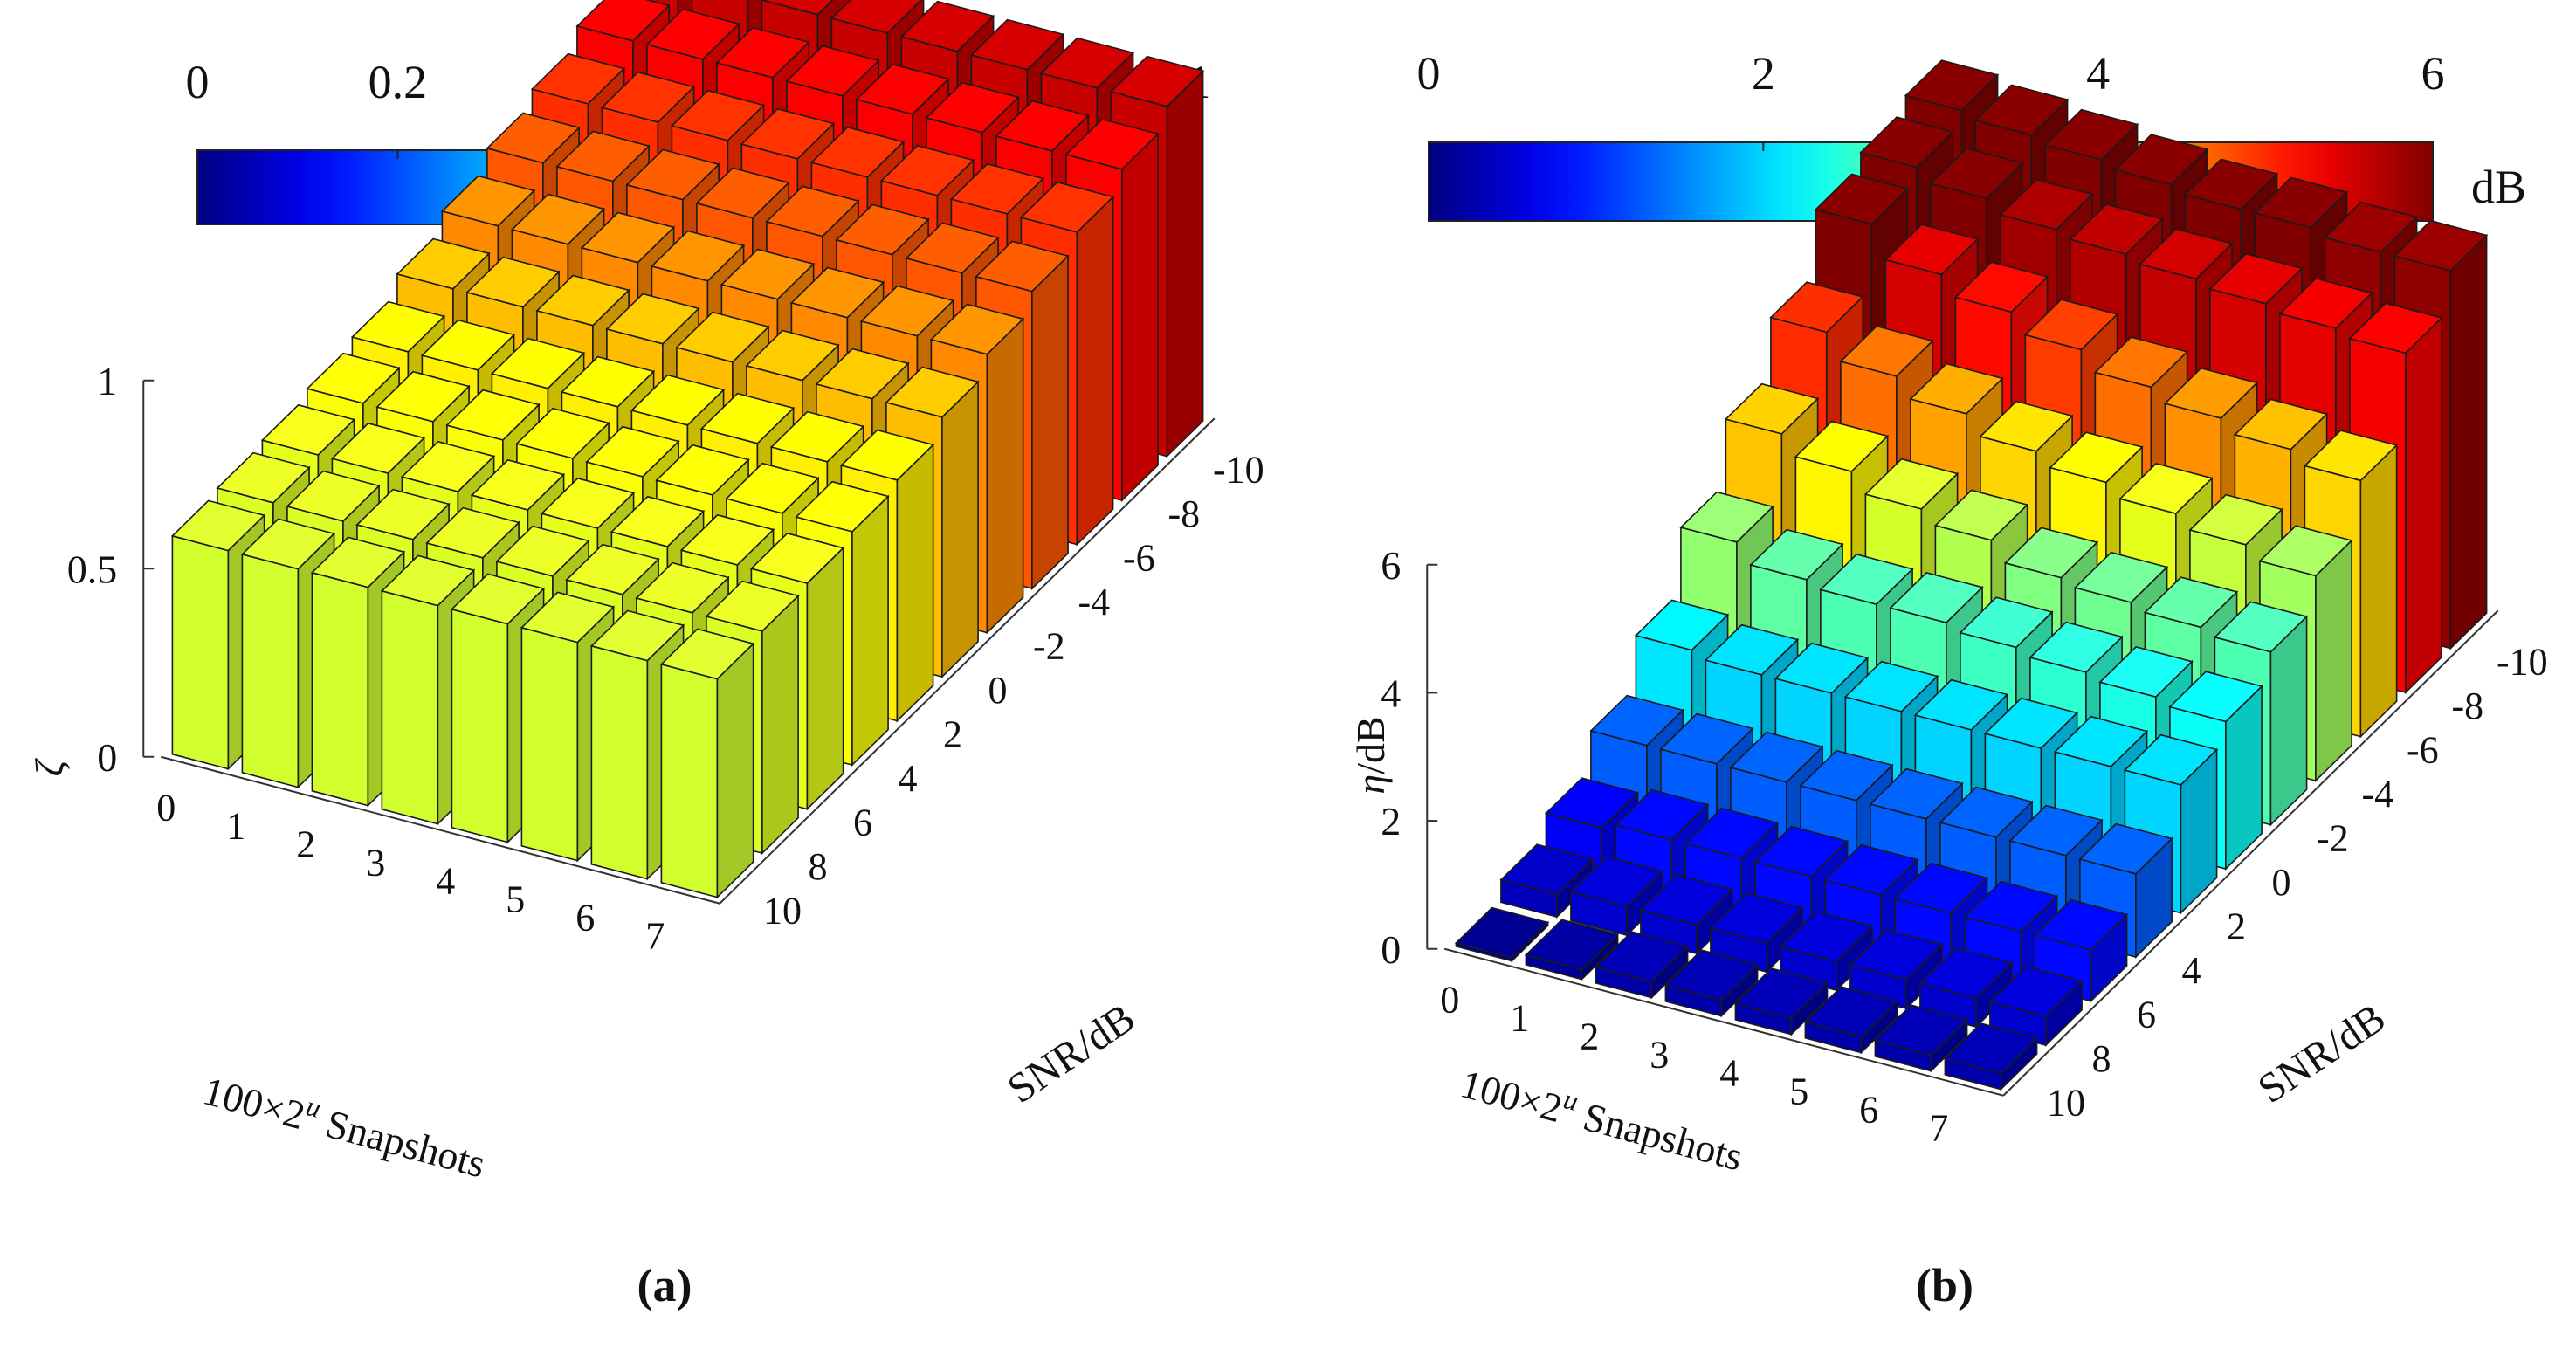 The image size is (2576, 1349). I want to click on plot-b-ylabel: SNR/dB, so click(2322, 1053).